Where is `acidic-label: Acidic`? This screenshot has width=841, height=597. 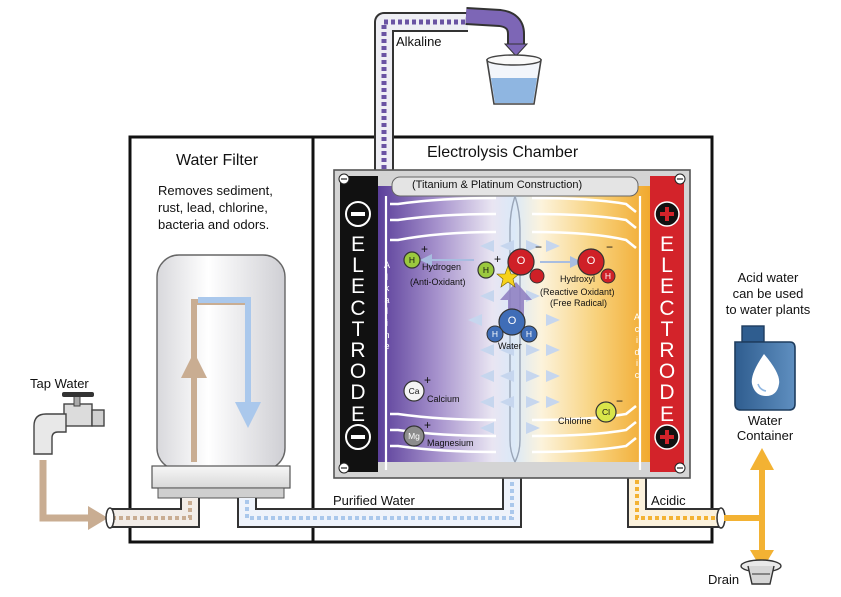 acidic-label: Acidic is located at coordinates (668, 500).